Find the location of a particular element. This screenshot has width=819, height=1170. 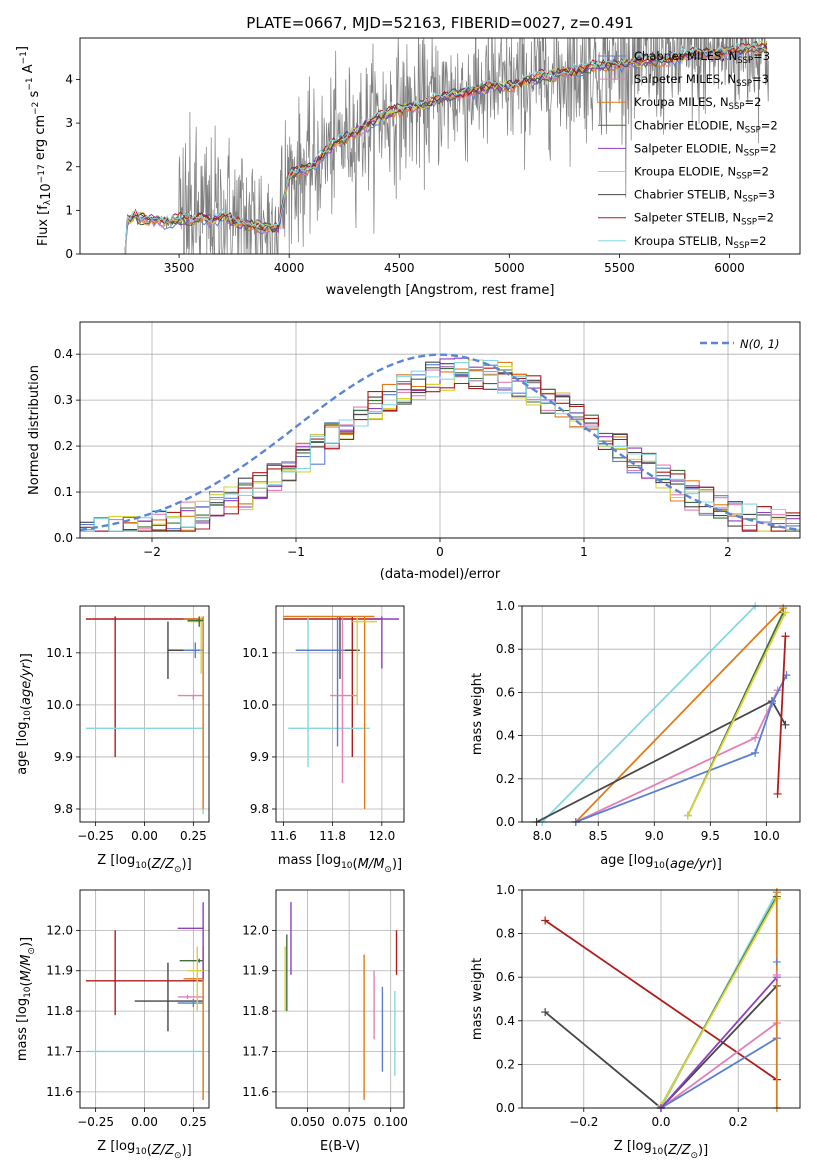

age_vs_Z-xtick-label-0: −0.25 is located at coordinates (95, 836).